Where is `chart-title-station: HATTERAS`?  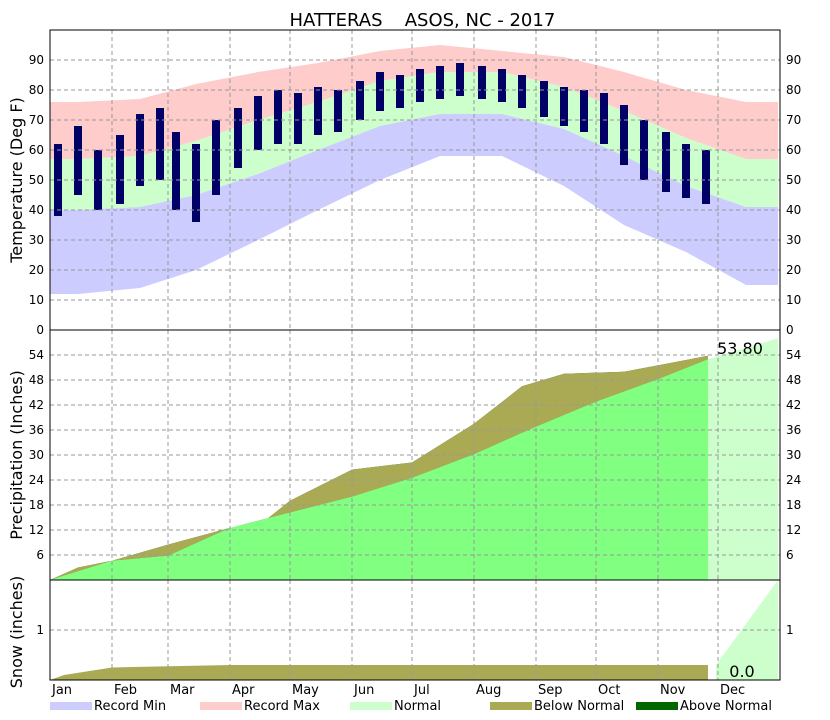
chart-title-station: HATTERAS is located at coordinates (335, 20).